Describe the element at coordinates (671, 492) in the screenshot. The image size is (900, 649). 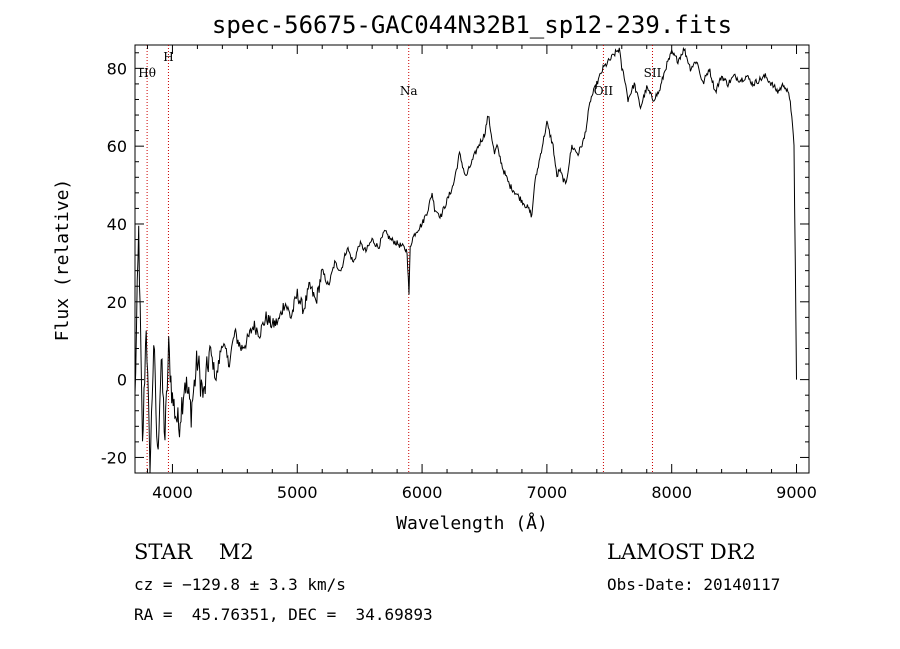
I see `x-tick-label: 8000` at that location.